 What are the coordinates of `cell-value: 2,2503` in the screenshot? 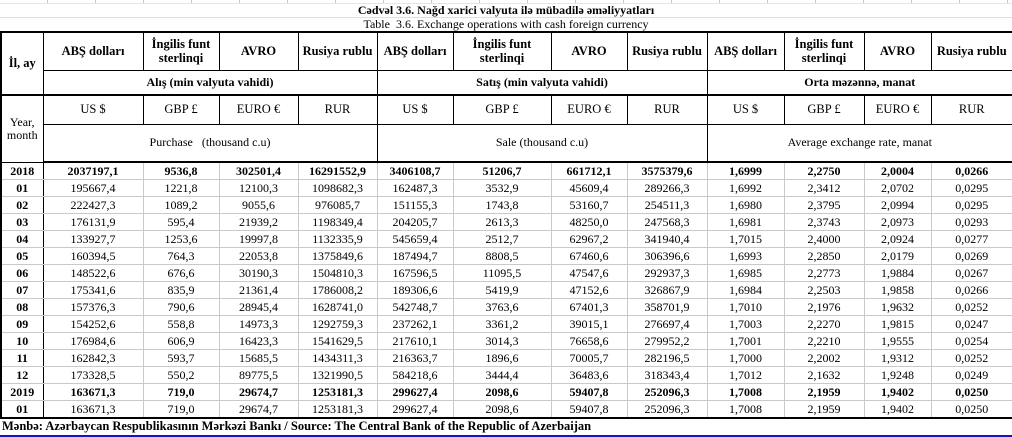 It's located at (824, 290).